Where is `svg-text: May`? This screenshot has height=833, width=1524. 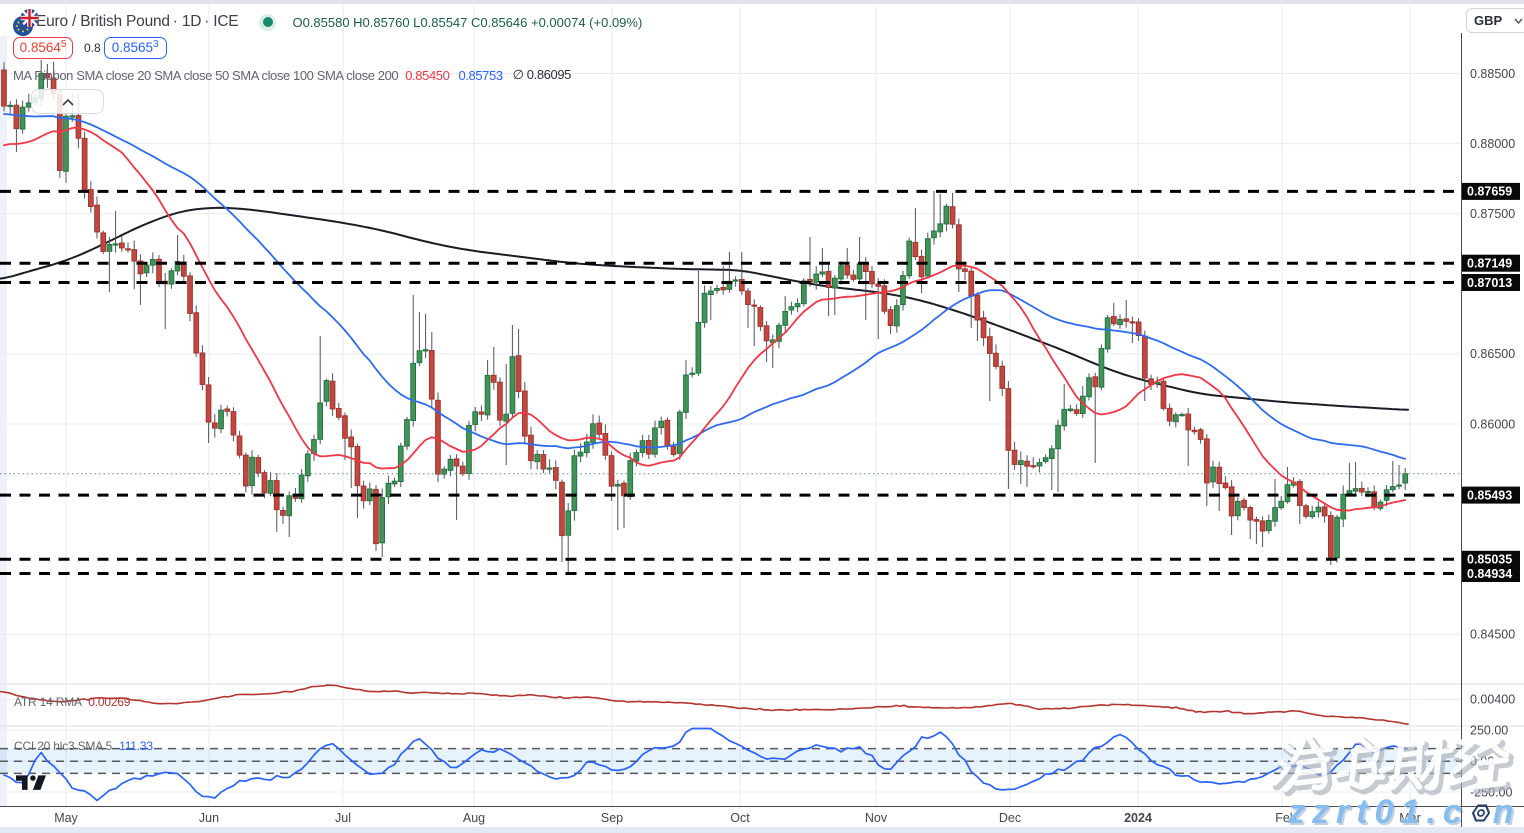 svg-text: May is located at coordinates (66, 818).